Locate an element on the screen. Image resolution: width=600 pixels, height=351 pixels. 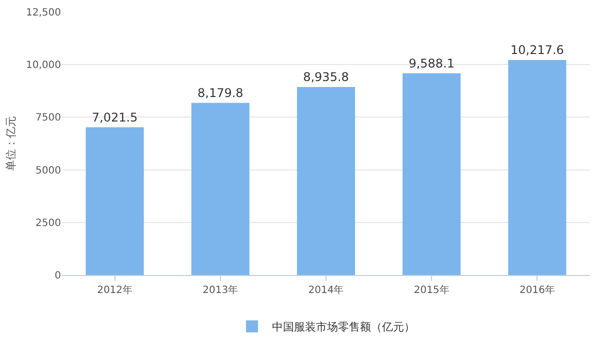
y-tick-label: 7500 is located at coordinates (48, 118).